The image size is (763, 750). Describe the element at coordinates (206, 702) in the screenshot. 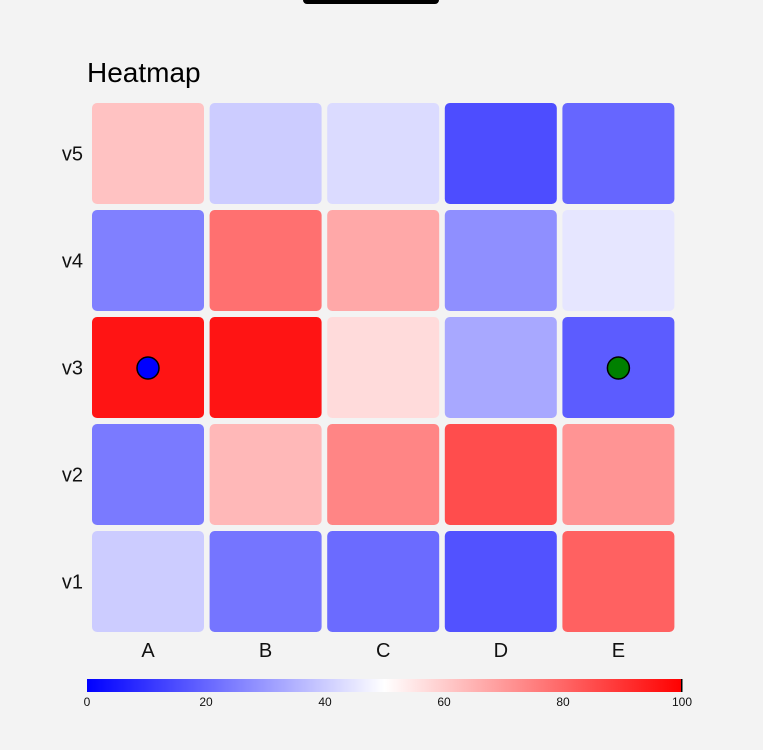

I see `colorbar-tick-label: 20` at that location.